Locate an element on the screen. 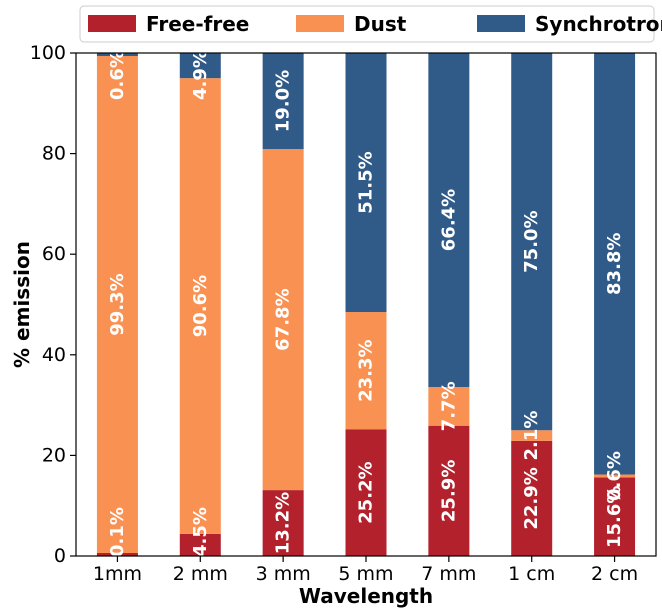  x-axis: 1mm 2 mm 3 mm 5 mm 7 mm 1 cm 2 cm is located at coordinates (365, 570).